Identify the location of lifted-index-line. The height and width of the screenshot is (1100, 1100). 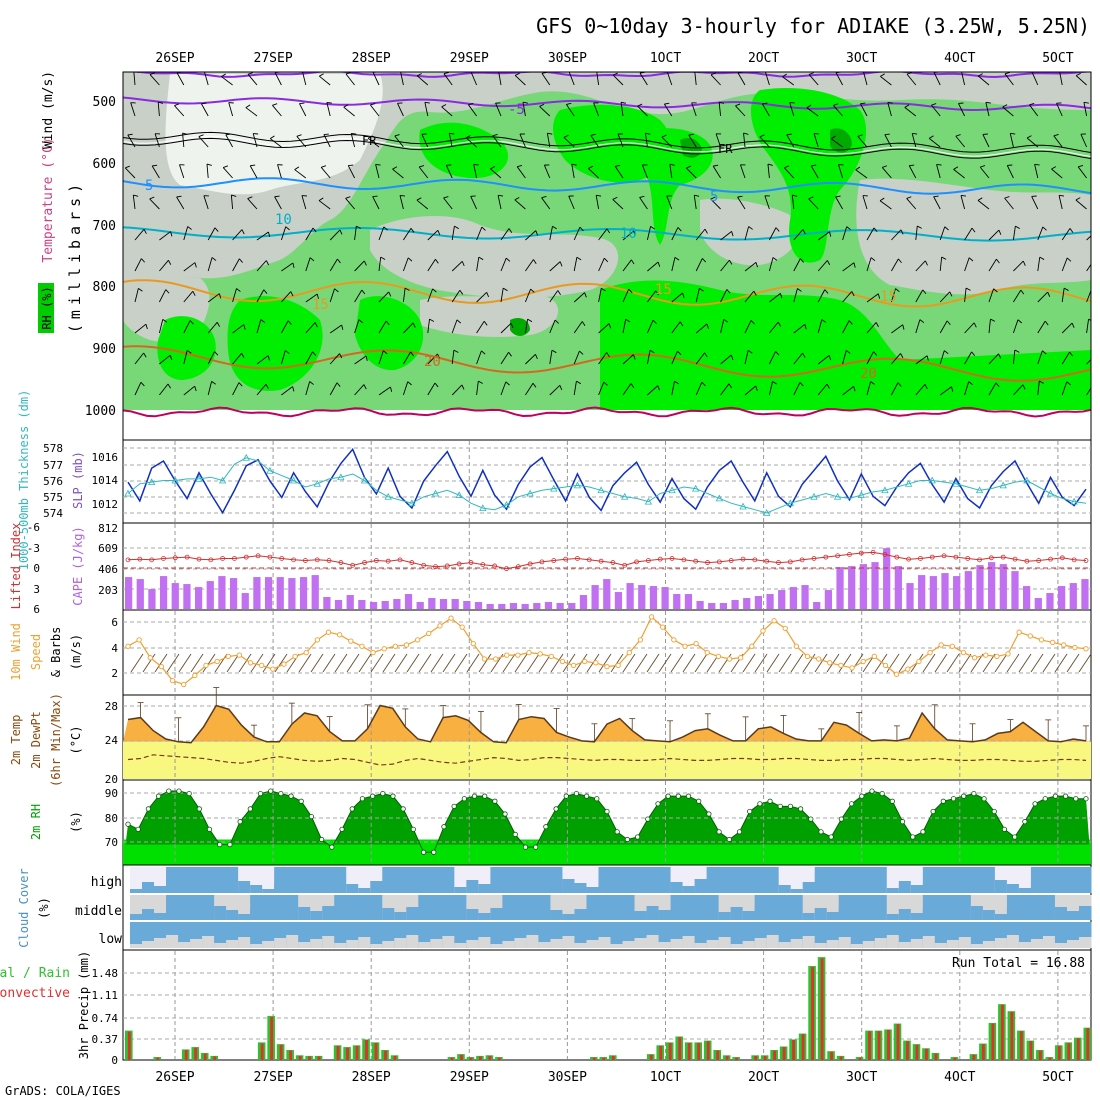
(607, 560).